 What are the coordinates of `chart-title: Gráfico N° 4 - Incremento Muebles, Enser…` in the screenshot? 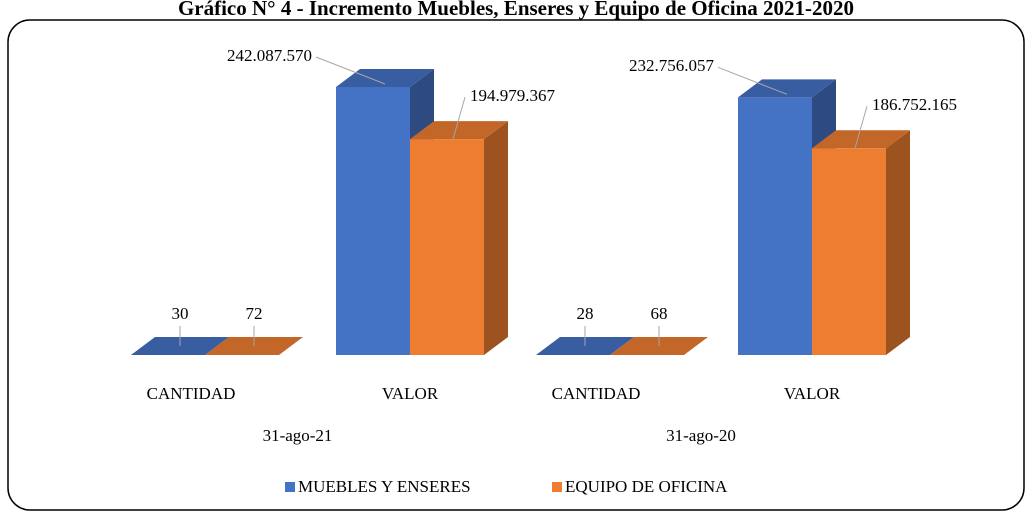 It's located at (516, 10).